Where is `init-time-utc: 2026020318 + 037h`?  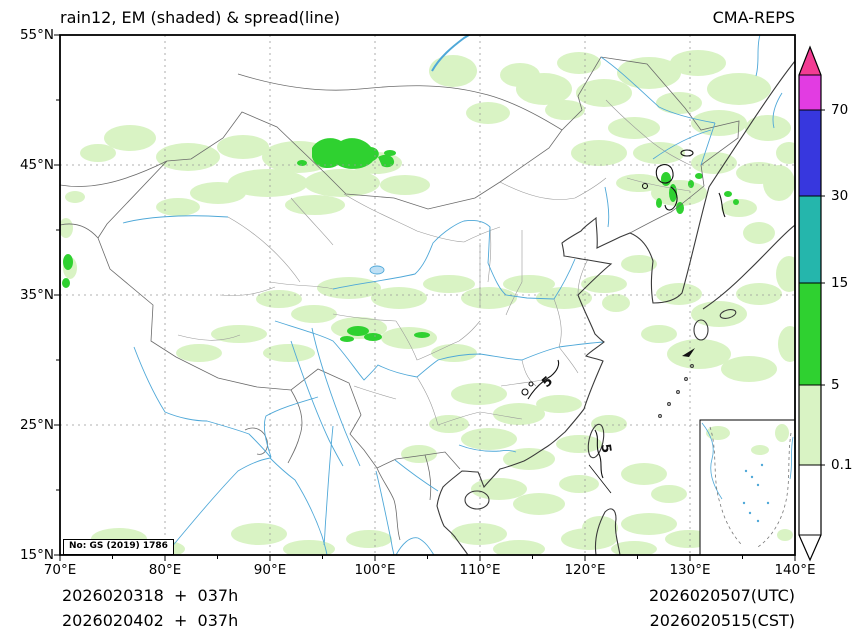
init-time-utc: 2026020318 + 037h is located at coordinates (150, 595).